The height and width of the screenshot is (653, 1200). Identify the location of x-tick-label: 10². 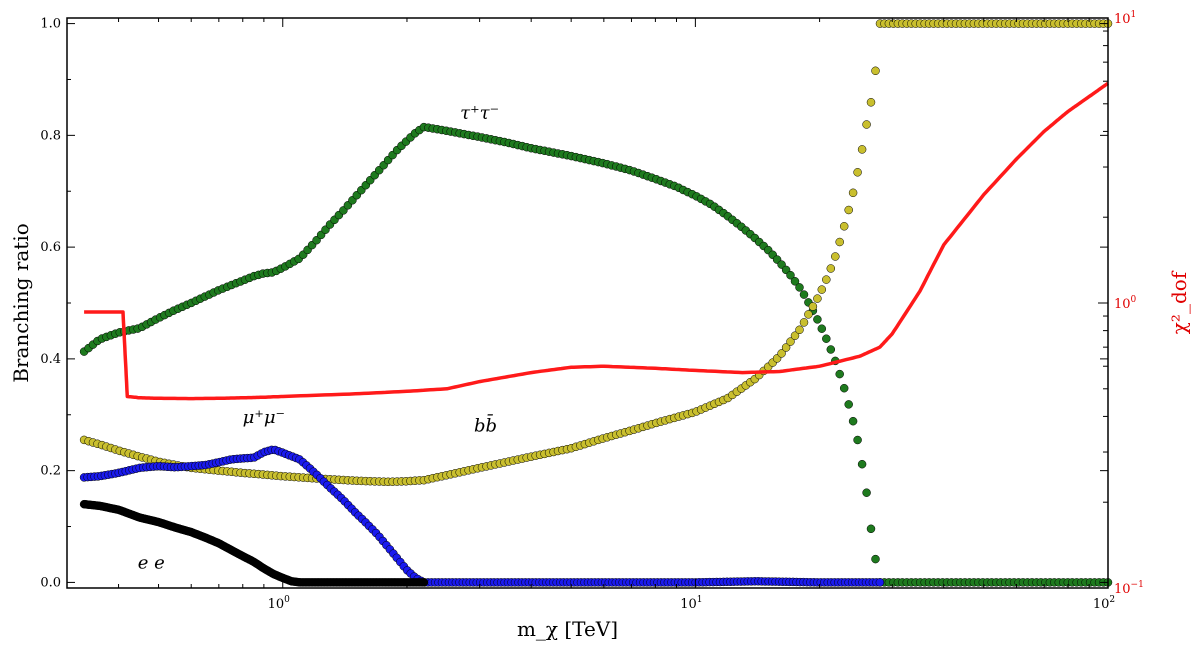
(1104, 603).